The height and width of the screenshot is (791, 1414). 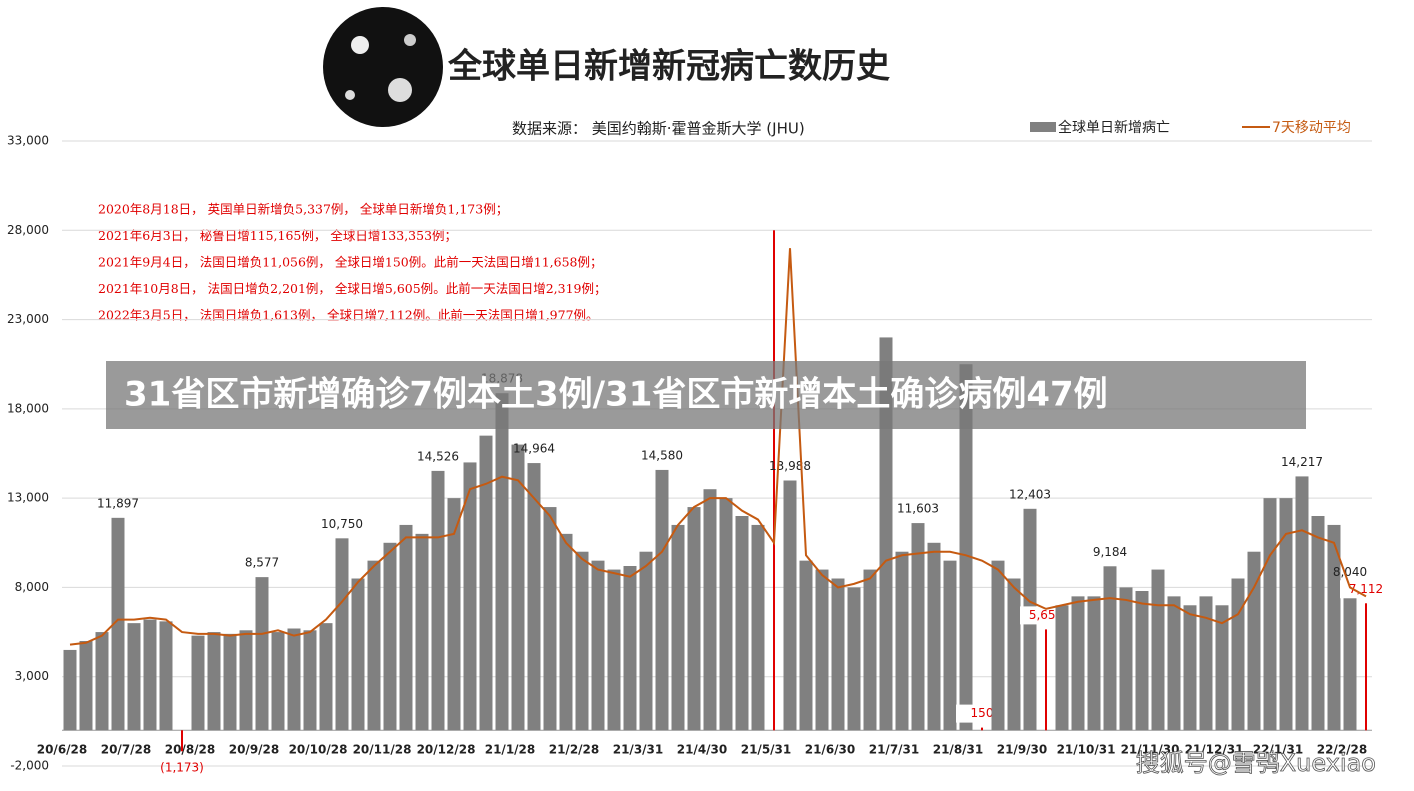 I want to click on value-label: 11,603, so click(x=918, y=509).